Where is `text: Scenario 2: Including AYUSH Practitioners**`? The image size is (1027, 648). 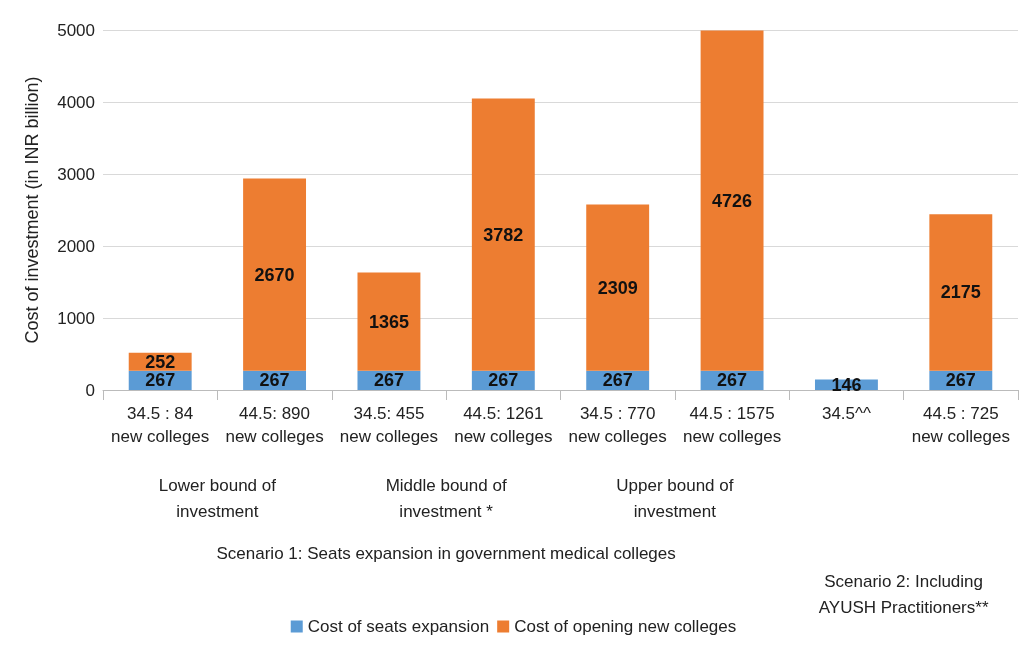
text: Scenario 2: Including AYUSH Practitioners** is located at coordinates (903, 594).